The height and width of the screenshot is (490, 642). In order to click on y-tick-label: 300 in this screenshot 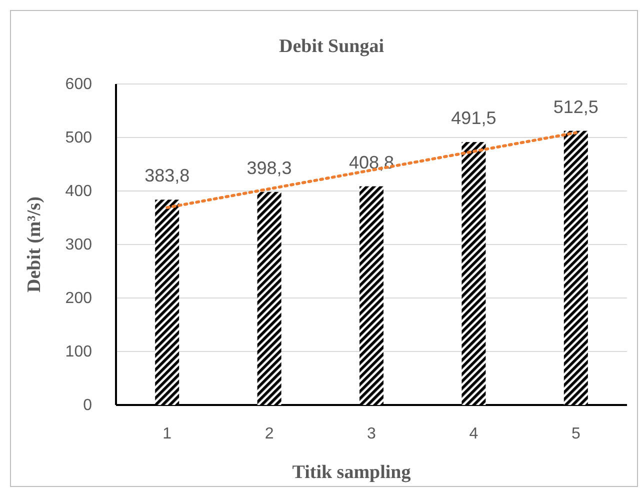, I will do `click(78, 245)`.